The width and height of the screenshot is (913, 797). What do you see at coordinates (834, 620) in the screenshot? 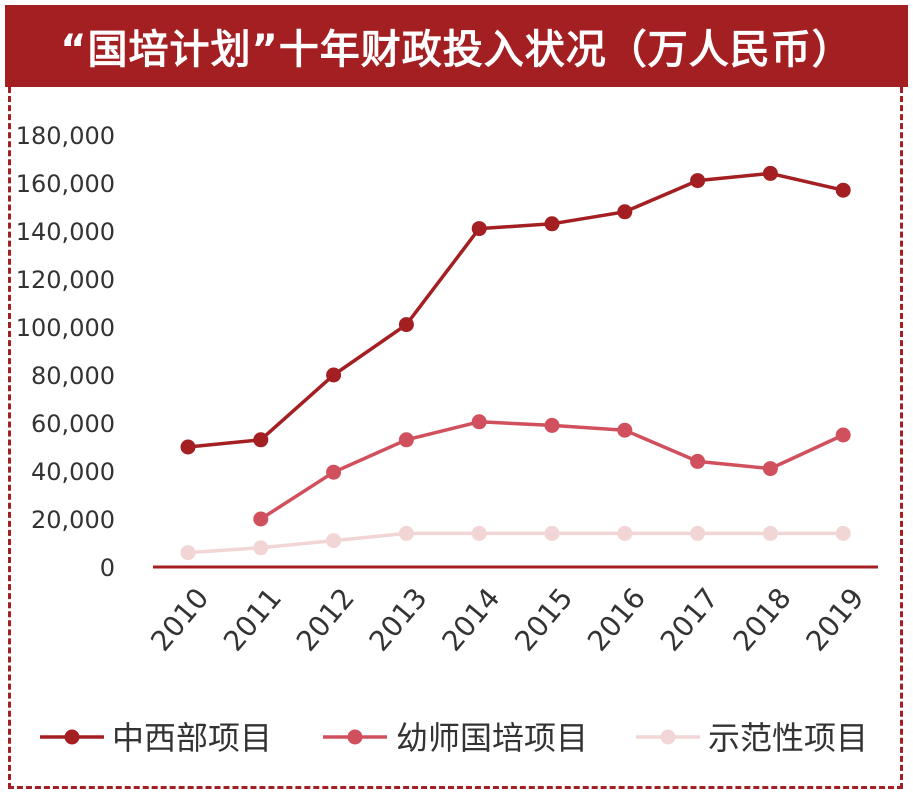
I see `x-tick-label: 2019` at bounding box center [834, 620].